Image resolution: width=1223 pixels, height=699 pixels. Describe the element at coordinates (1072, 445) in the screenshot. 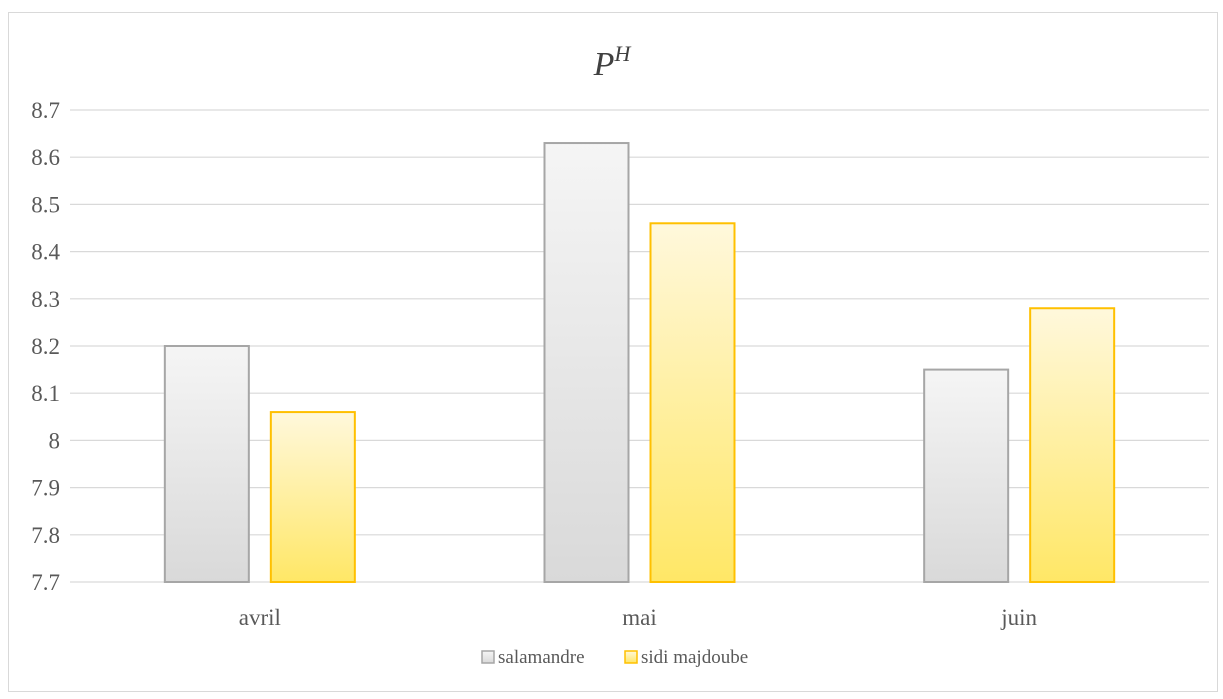

I see `bar-sidi-majdoube-juin` at that location.